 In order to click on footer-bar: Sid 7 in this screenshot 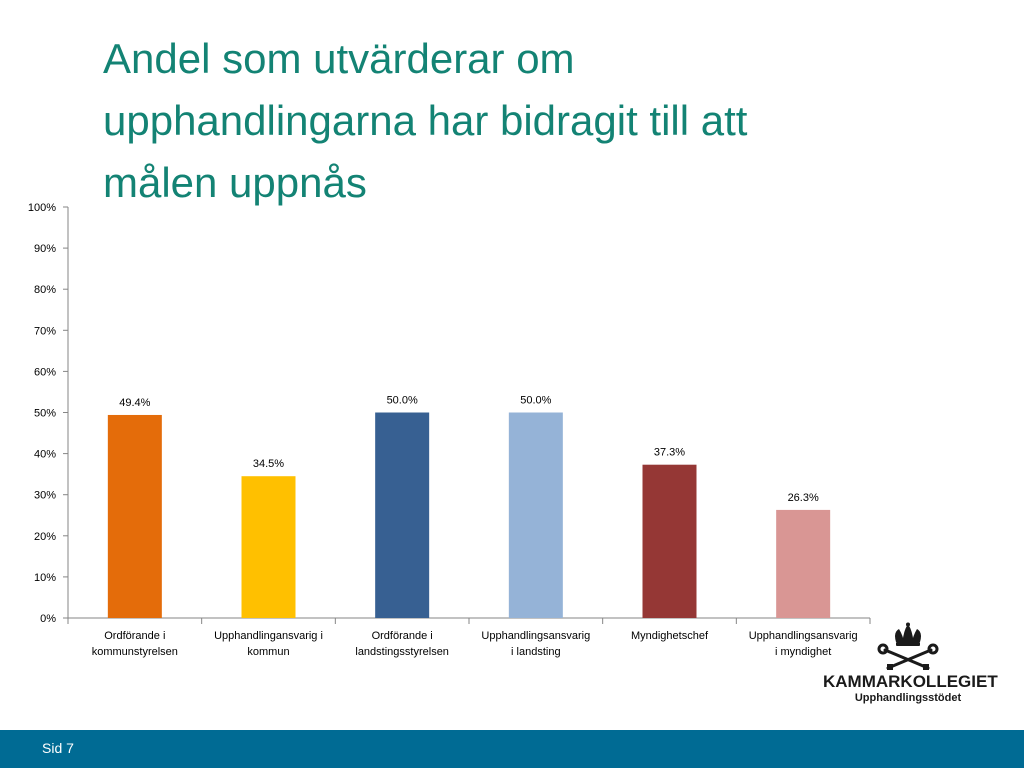, I will do `click(512, 749)`.